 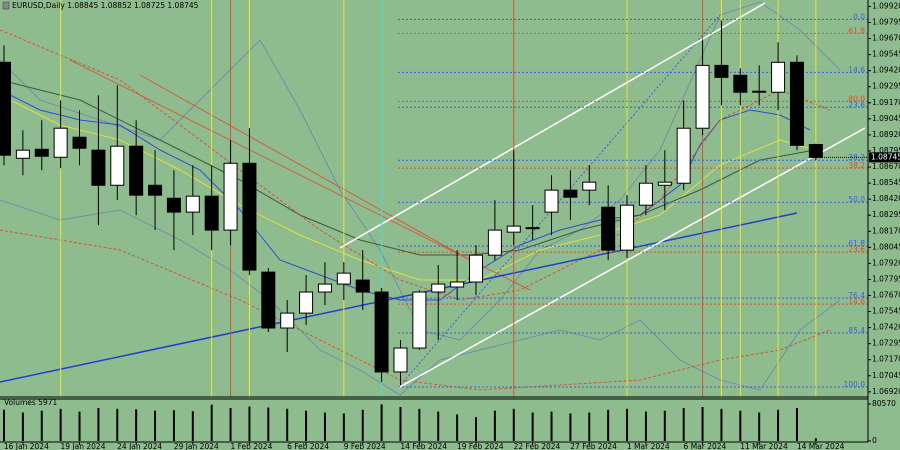 What do you see at coordinates (886, 214) in the screenshot?
I see `y-tick-label: 1.08295` at bounding box center [886, 214].